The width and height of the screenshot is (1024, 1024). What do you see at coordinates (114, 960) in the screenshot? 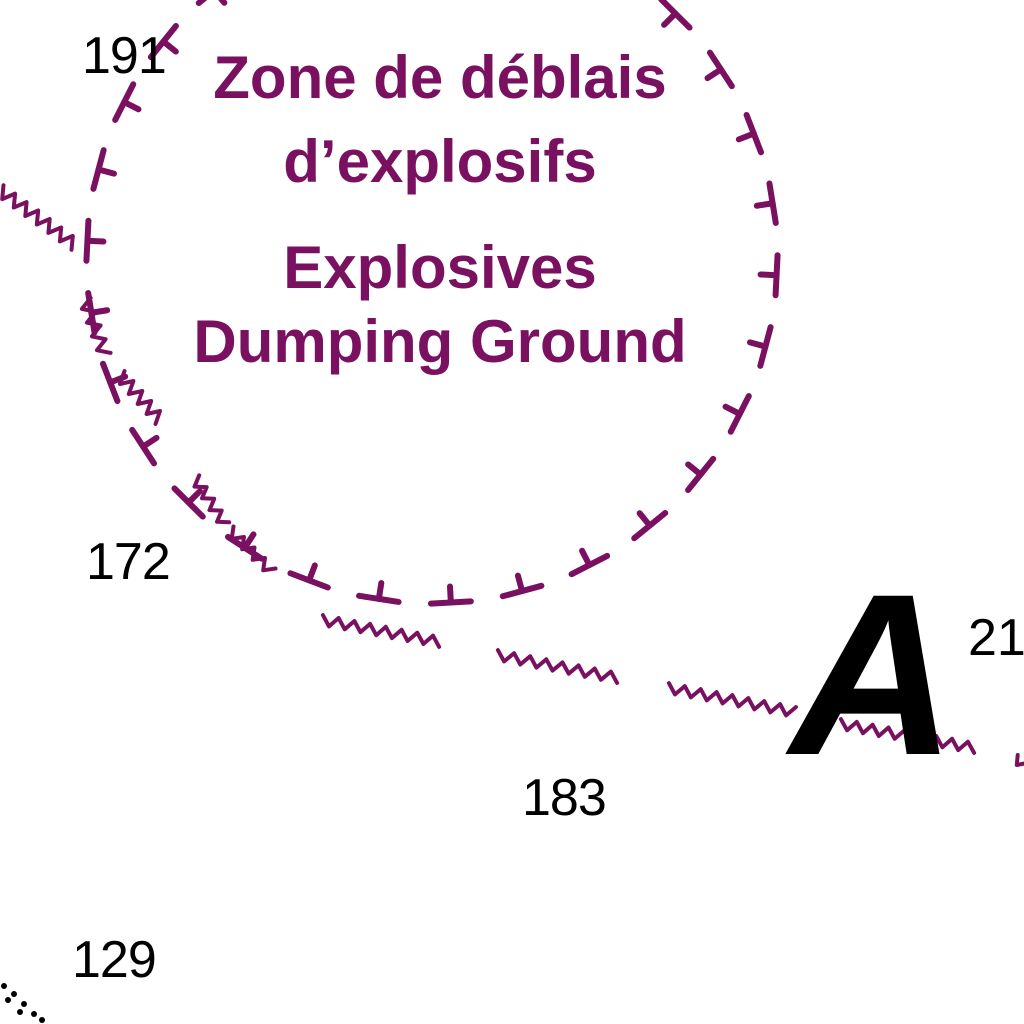
I see `sounding-129: 129` at bounding box center [114, 960].